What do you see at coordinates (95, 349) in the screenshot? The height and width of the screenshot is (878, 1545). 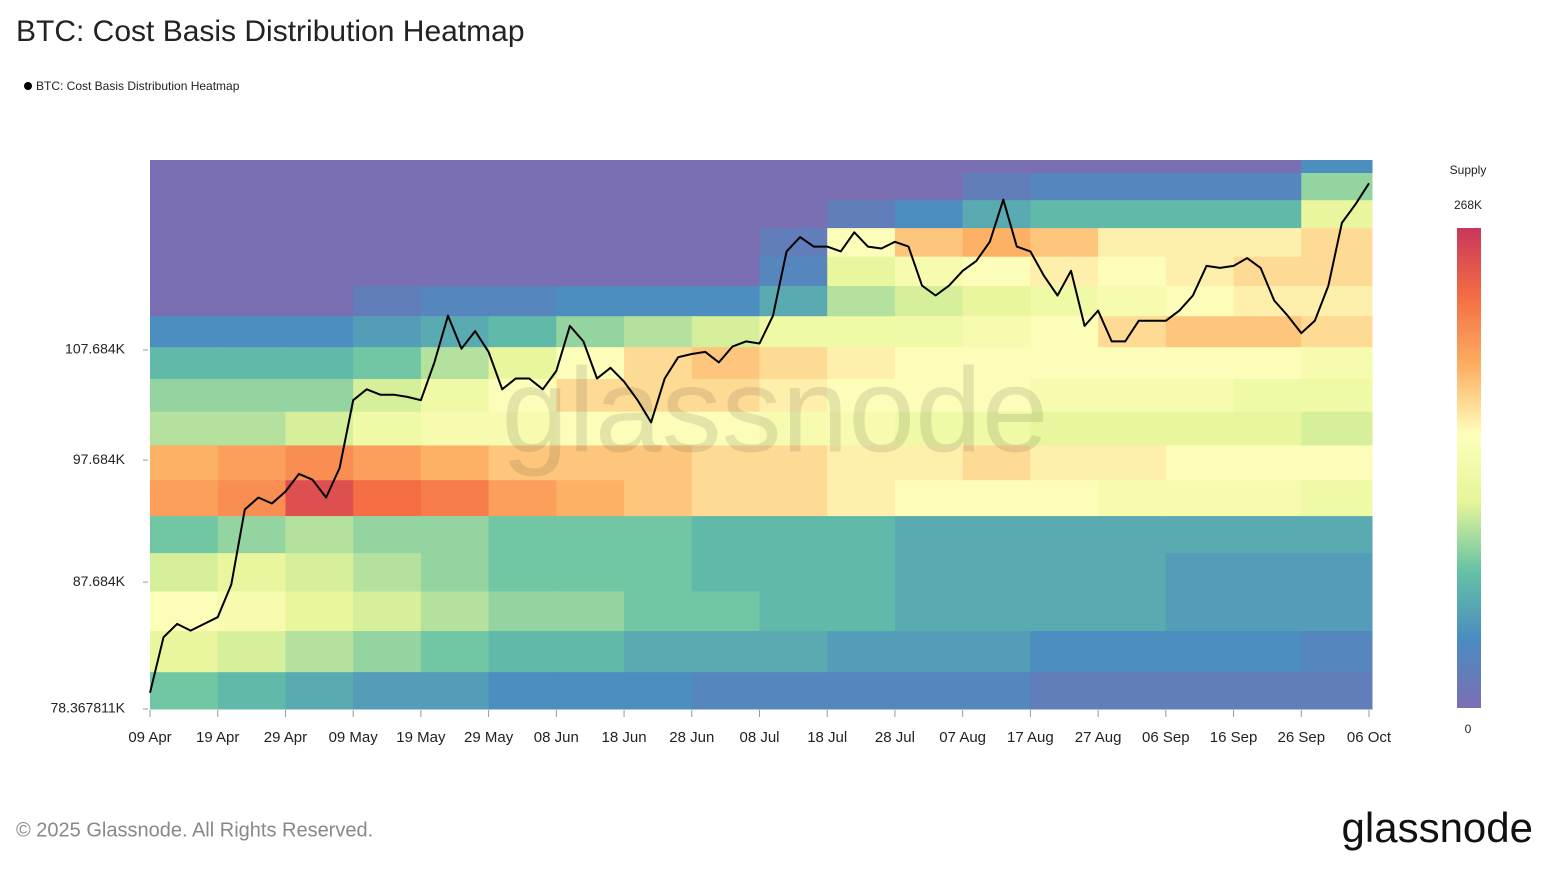 I see `y-tick-label: 107.684K` at bounding box center [95, 349].